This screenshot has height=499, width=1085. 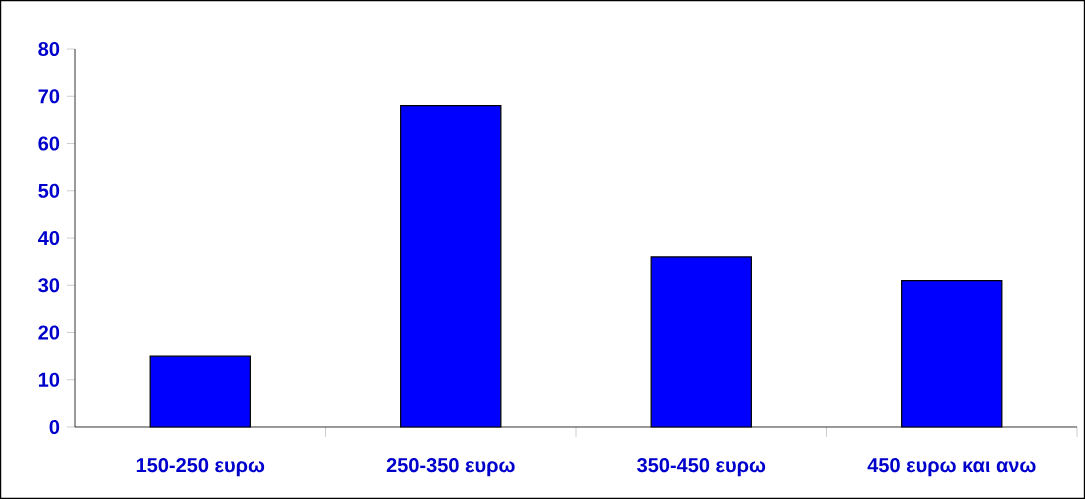 What do you see at coordinates (49, 285) in the screenshot?
I see `y-tick-label: 30` at bounding box center [49, 285].